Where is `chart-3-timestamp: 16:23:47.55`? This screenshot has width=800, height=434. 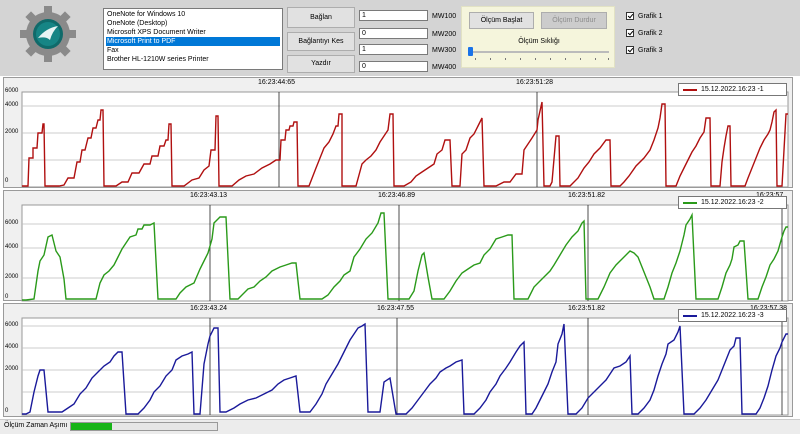 chart-3-timestamp: 16:23:47.55 is located at coordinates (395, 308).